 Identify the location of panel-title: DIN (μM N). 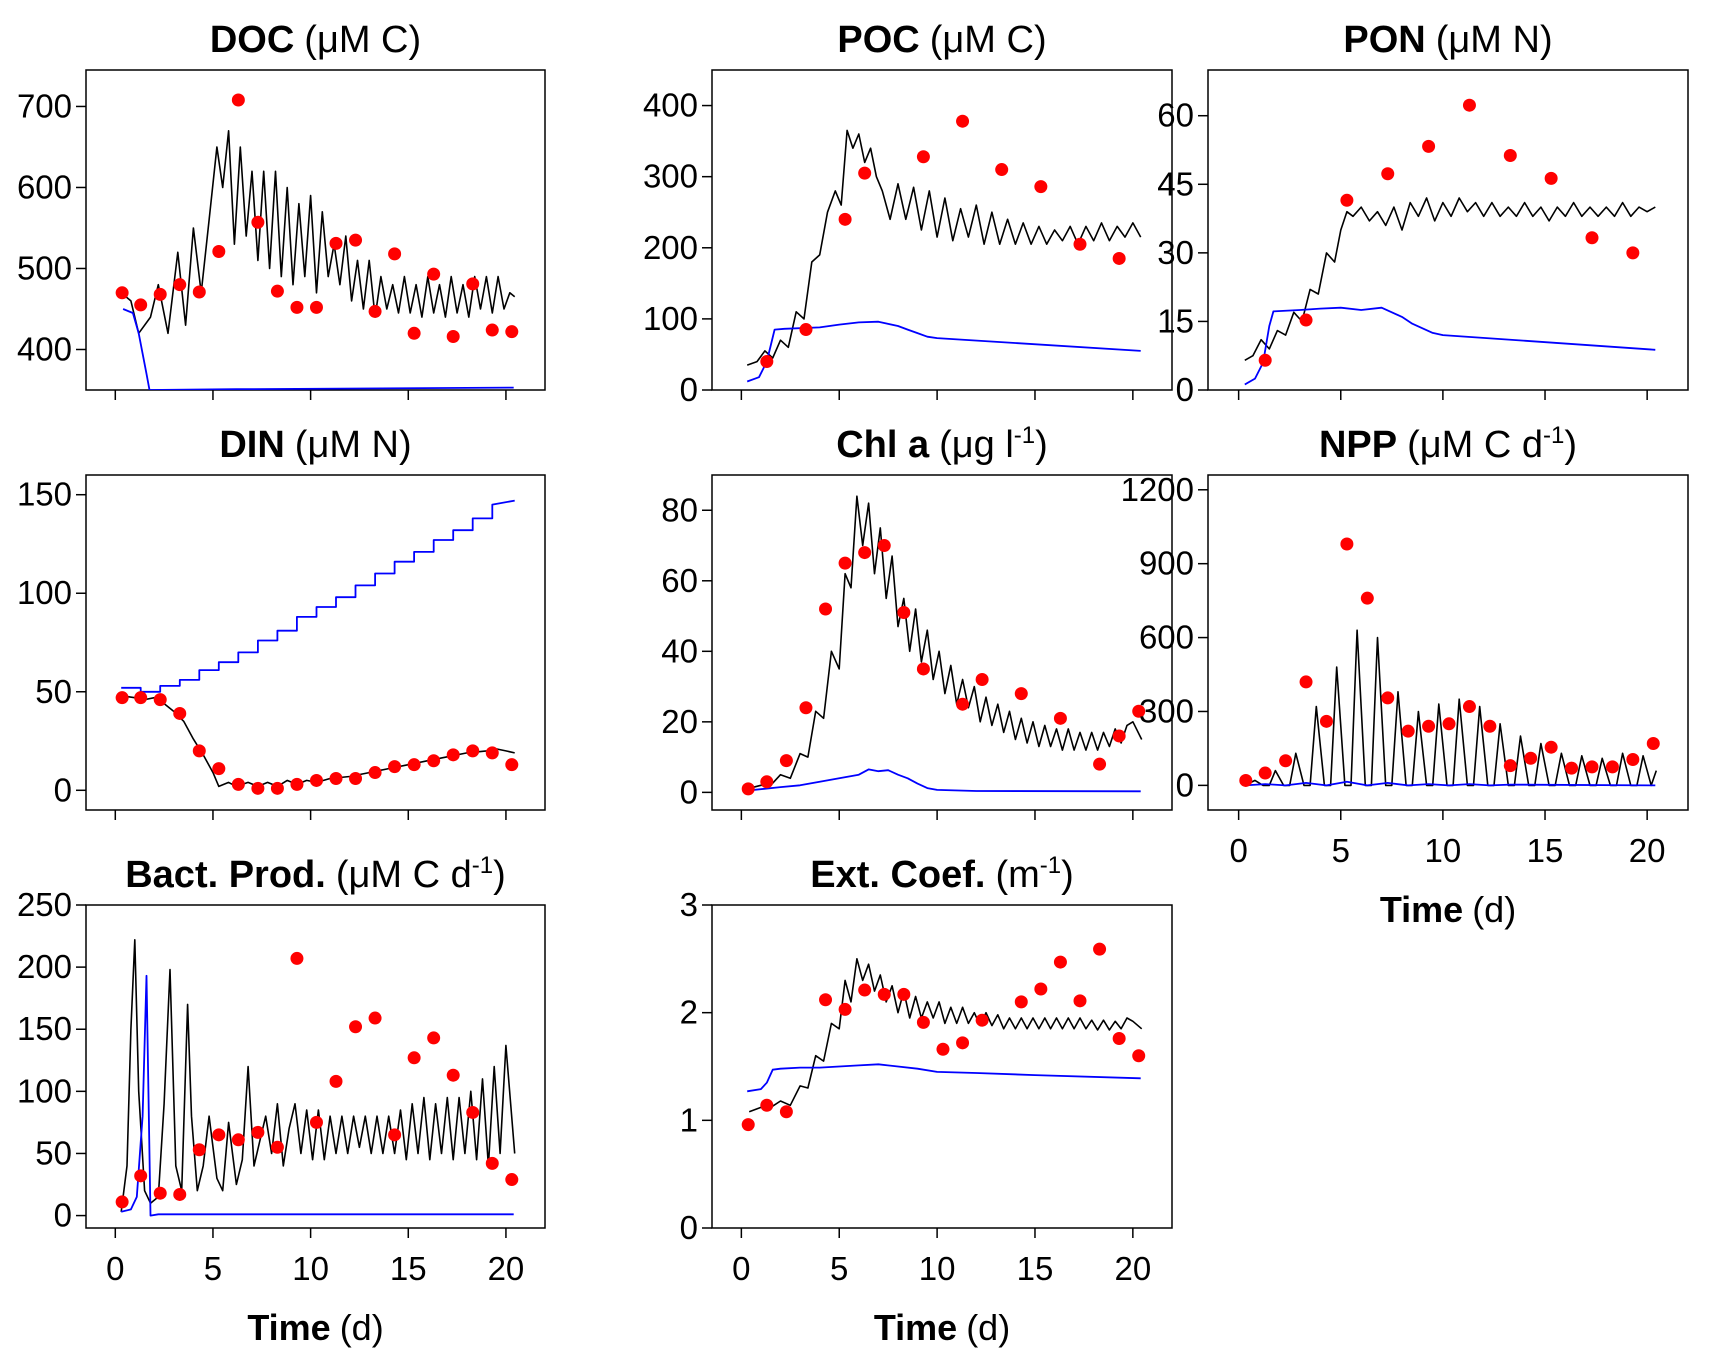
(315, 445).